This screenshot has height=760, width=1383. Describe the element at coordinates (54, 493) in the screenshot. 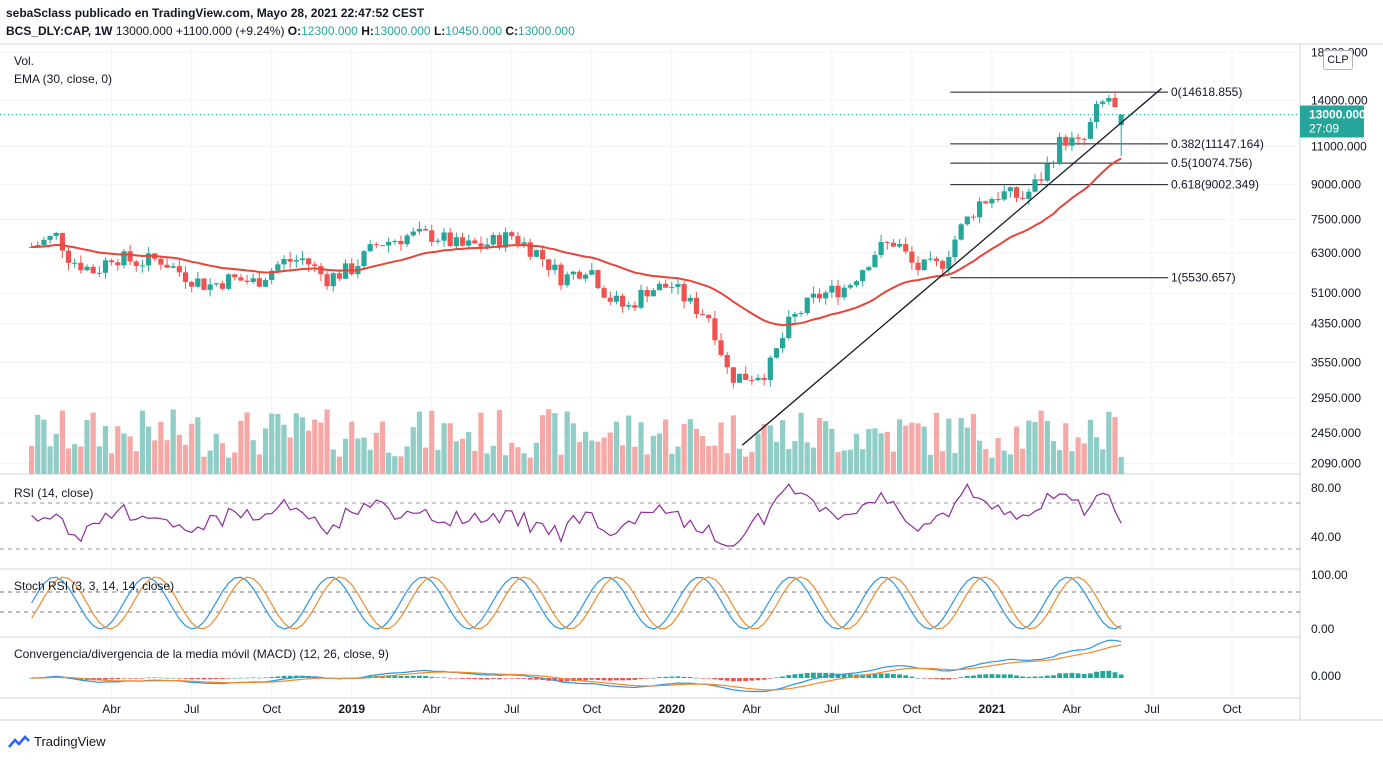

I see `rsi-label: RSI (14, close)` at that location.